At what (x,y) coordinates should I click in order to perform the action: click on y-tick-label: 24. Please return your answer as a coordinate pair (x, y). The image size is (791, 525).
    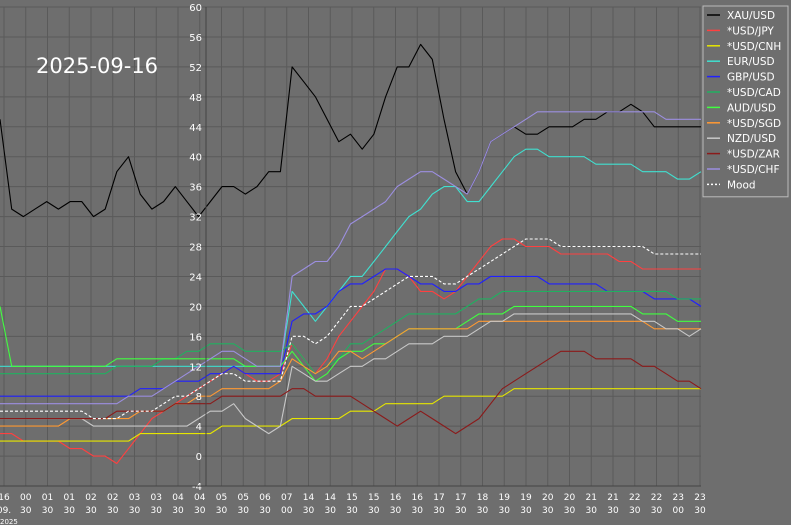
    Looking at the image, I should click on (195, 277).